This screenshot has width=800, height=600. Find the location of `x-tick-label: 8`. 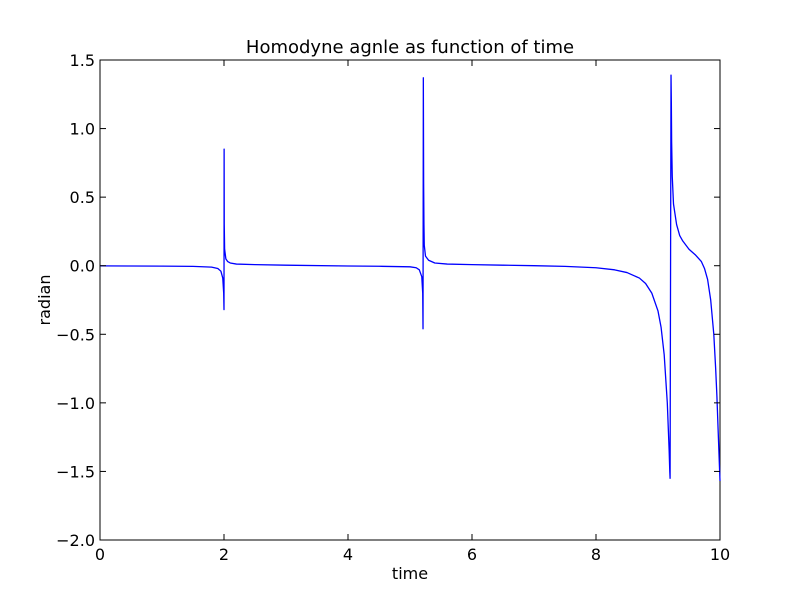

x-tick-label: 8 is located at coordinates (596, 554).